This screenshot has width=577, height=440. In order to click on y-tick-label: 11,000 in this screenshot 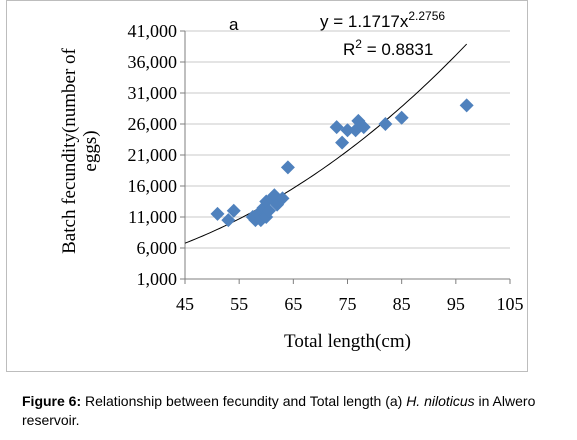, I will do `click(152, 217)`.